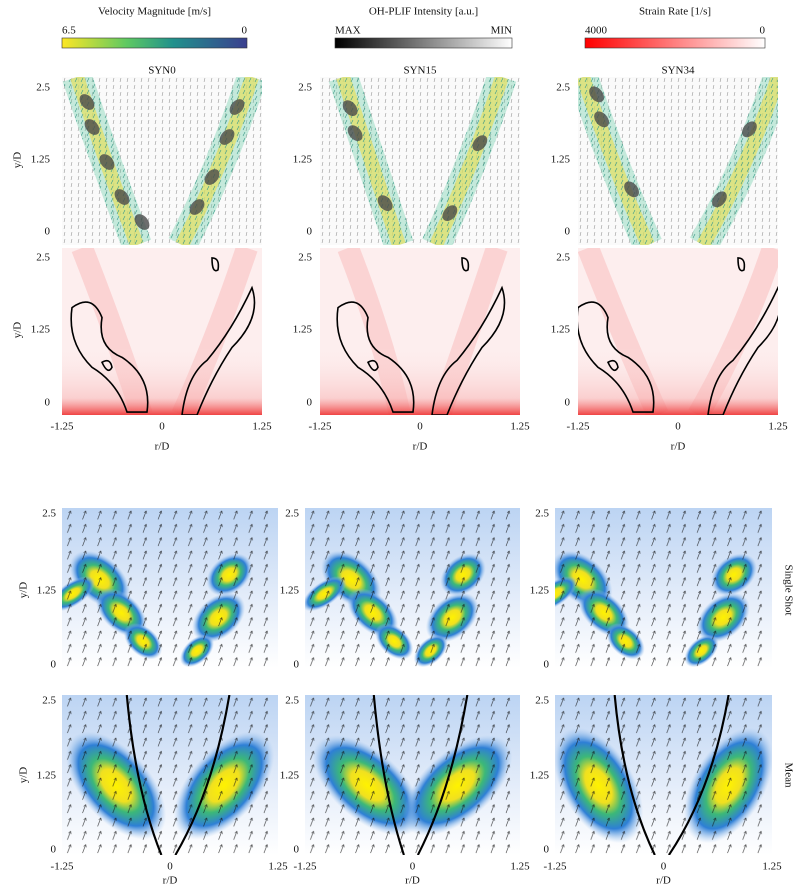  Describe the element at coordinates (348, 31) in the screenshot. I see `colorbar-left-label: MAX` at that location.